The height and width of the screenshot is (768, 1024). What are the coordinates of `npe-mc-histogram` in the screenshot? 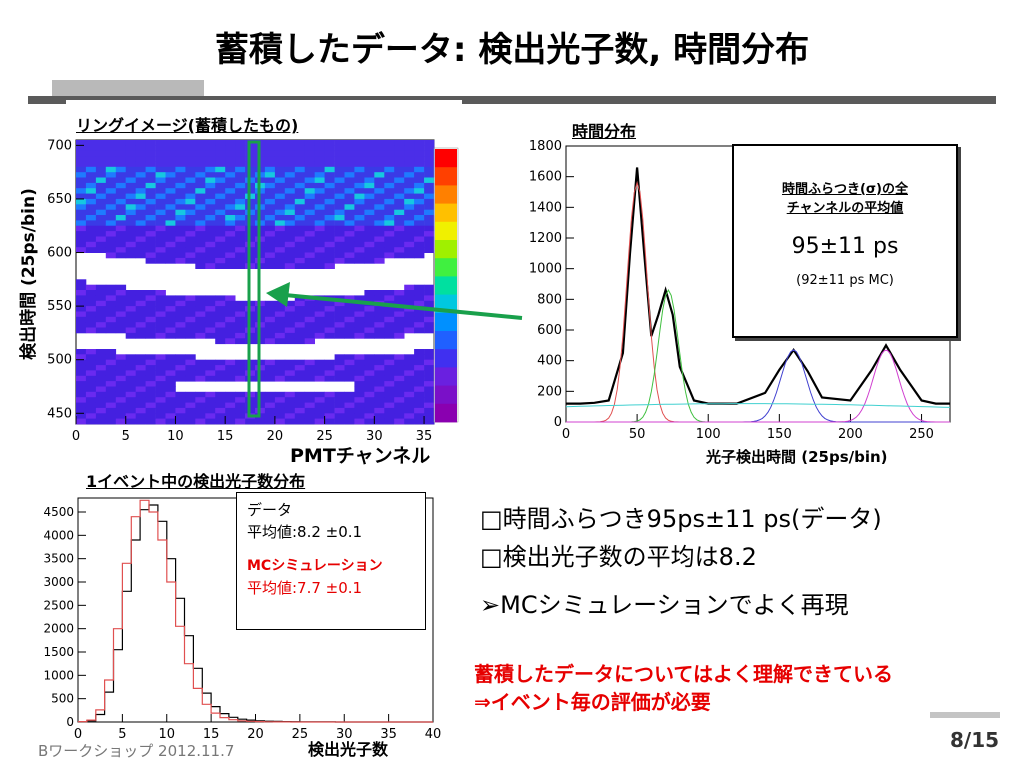 It's located at (255, 611).